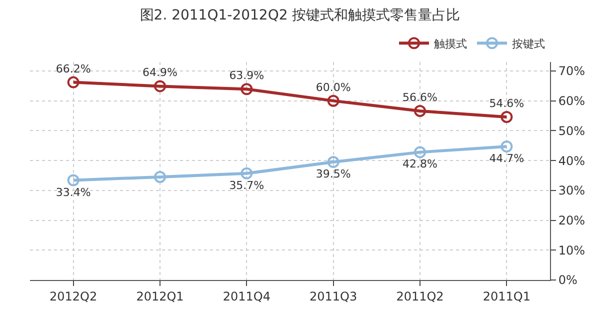 This screenshot has height=320, width=600. I want to click on data-label: 66.2%, so click(73, 69).